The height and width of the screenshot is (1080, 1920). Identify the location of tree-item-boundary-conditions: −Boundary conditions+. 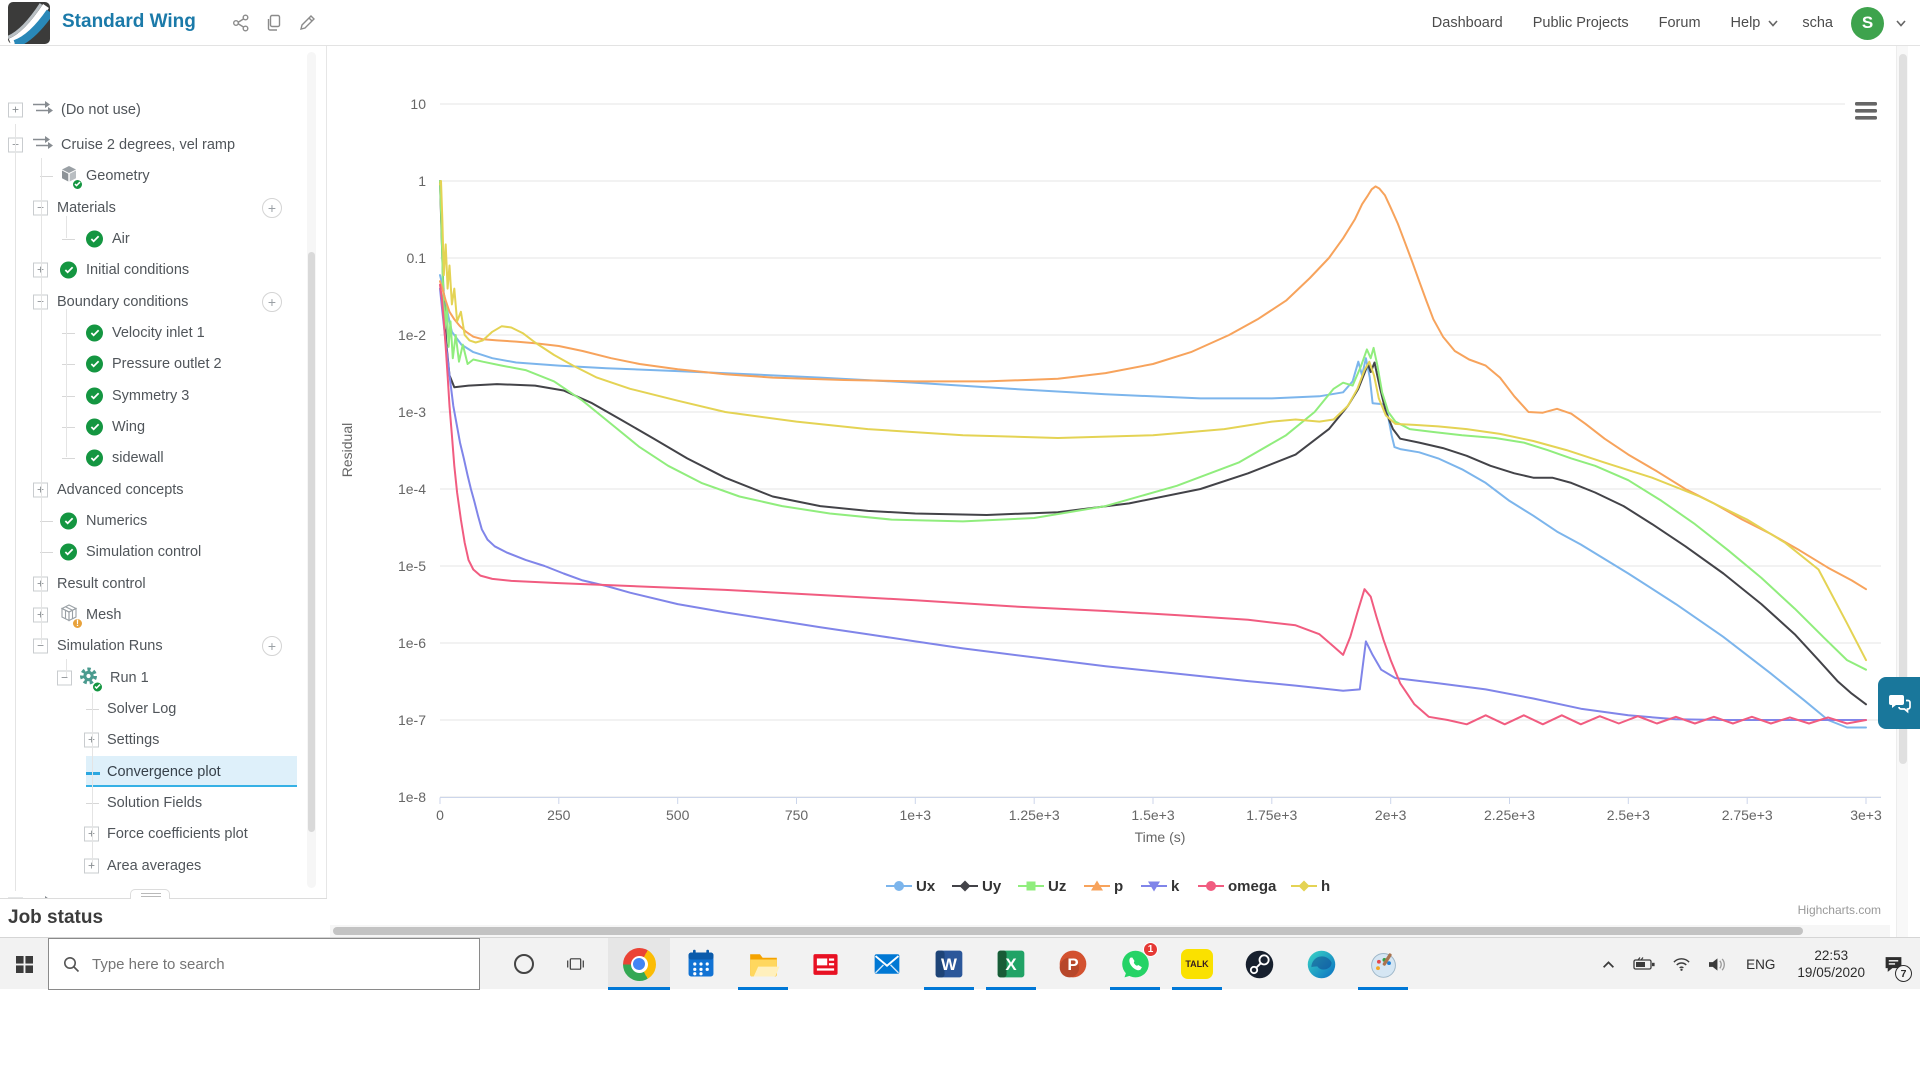
(163, 301).